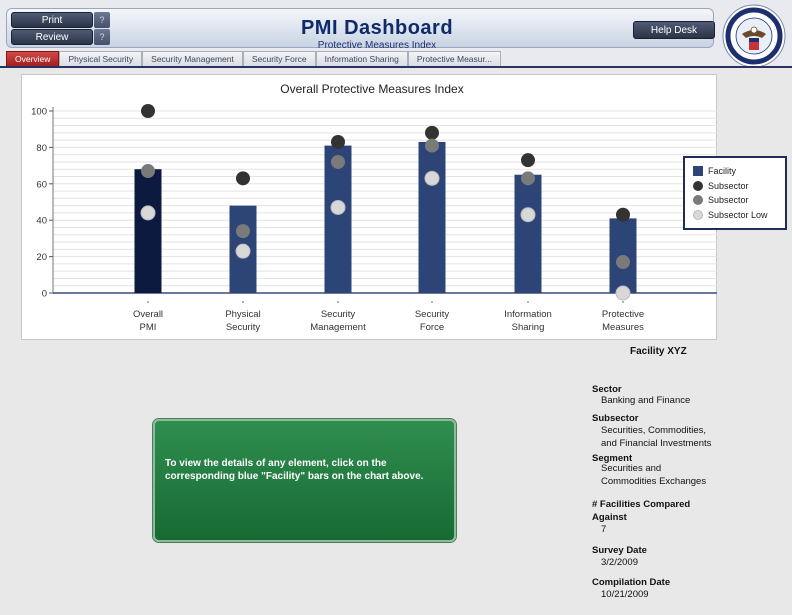 The height and width of the screenshot is (615, 792). Describe the element at coordinates (625, 594) in the screenshot. I see `compilation-date-value: 10/21/2009` at that location.